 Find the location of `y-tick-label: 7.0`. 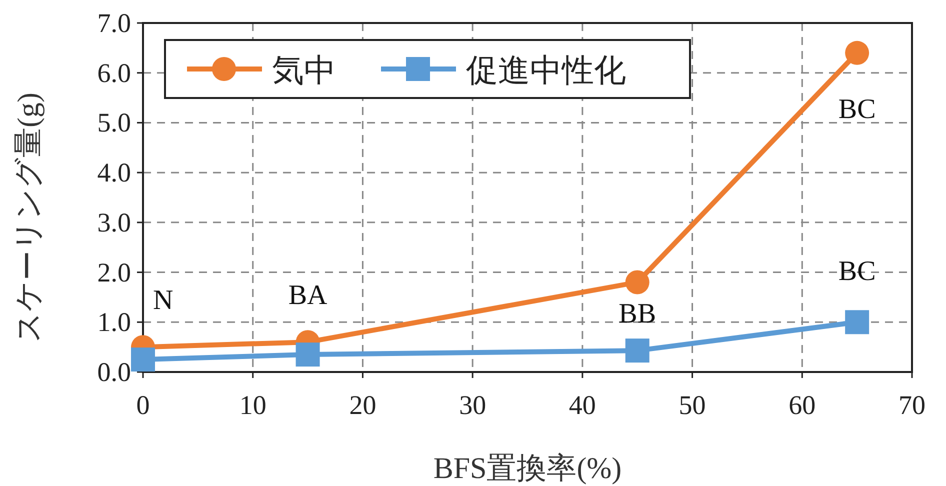

y-tick-label: 7.0 is located at coordinates (114, 23).